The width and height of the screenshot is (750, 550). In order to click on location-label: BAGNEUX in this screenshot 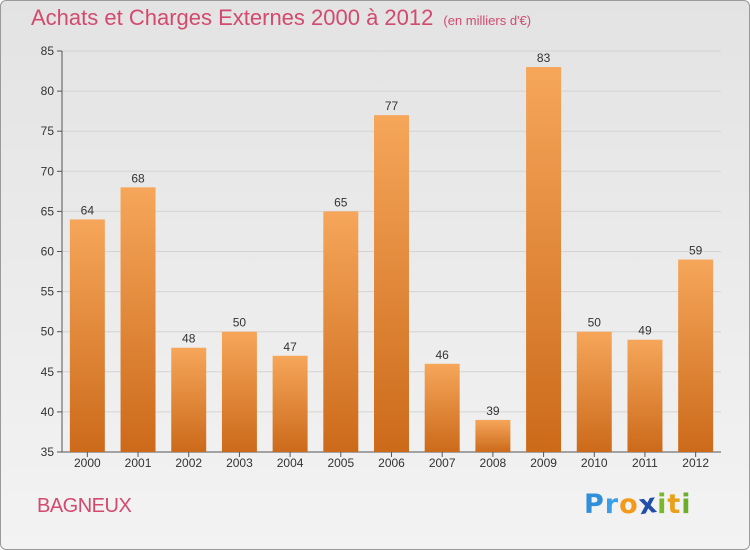, I will do `click(84, 506)`.